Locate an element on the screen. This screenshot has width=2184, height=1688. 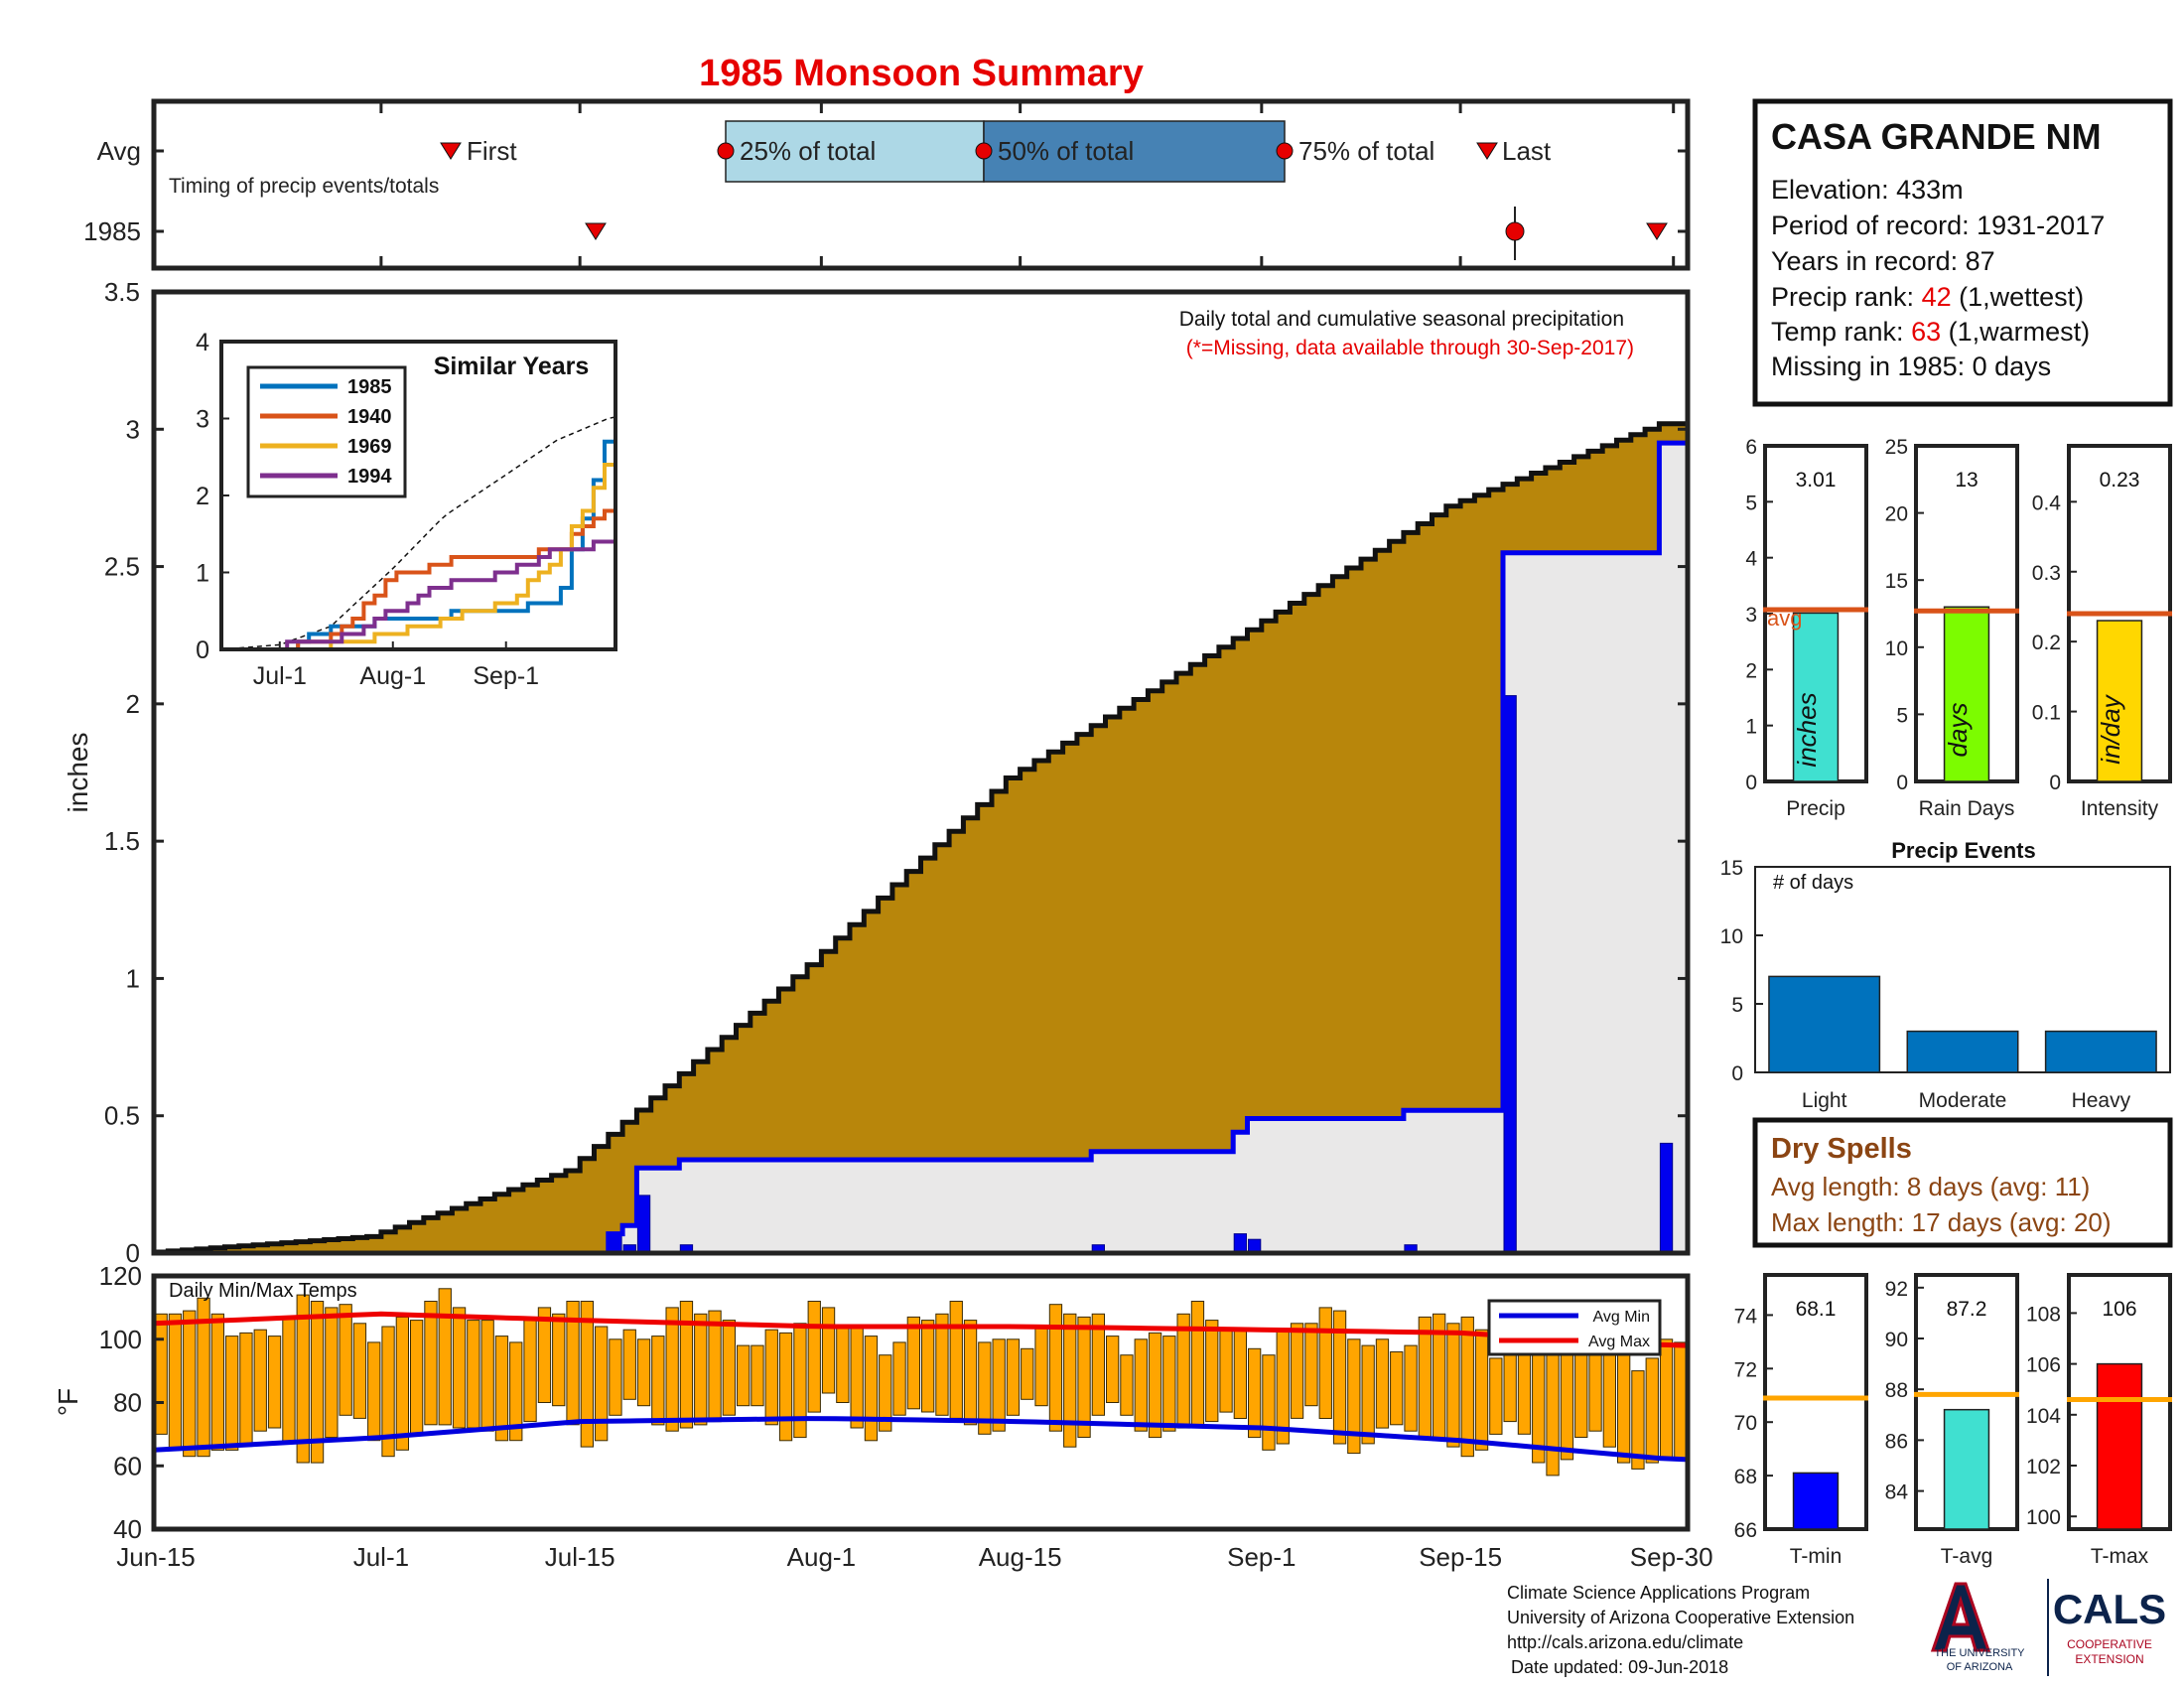
events-plot: 0 5 10 15 Light Moderate Heavy is located at coordinates (1945, 984).